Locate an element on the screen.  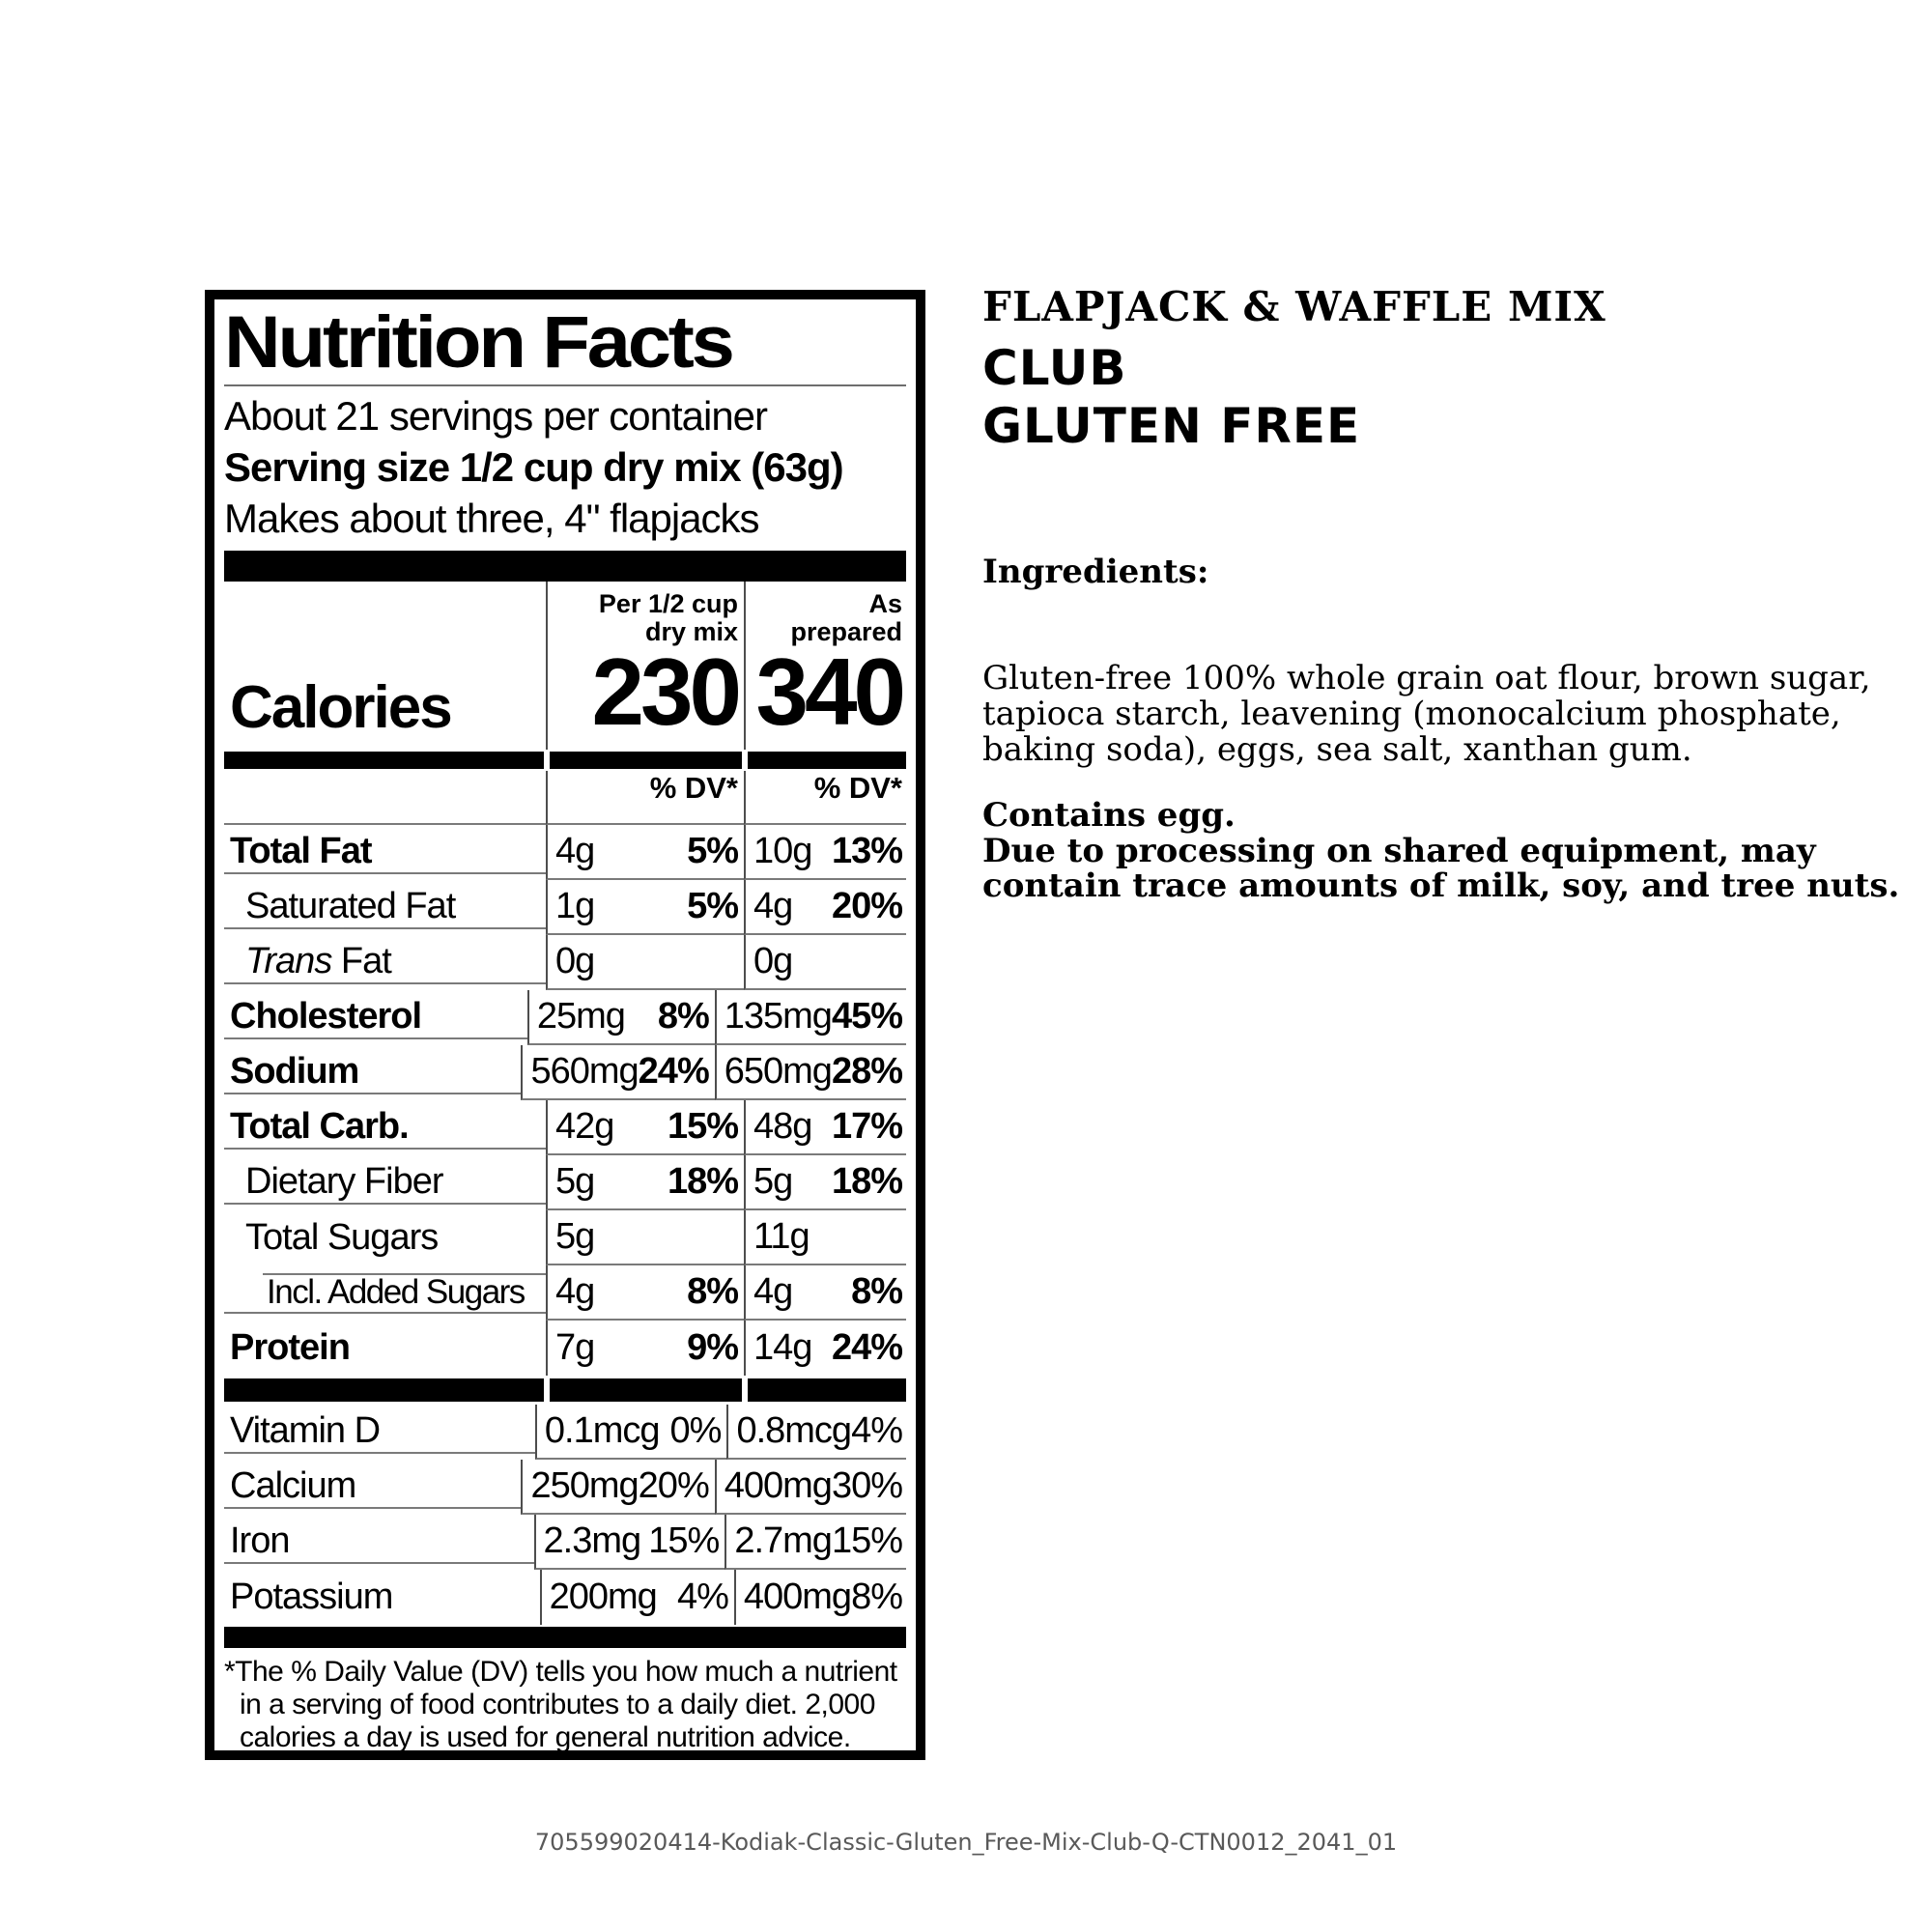
nutrient-name: Potassium is located at coordinates (311, 1597).